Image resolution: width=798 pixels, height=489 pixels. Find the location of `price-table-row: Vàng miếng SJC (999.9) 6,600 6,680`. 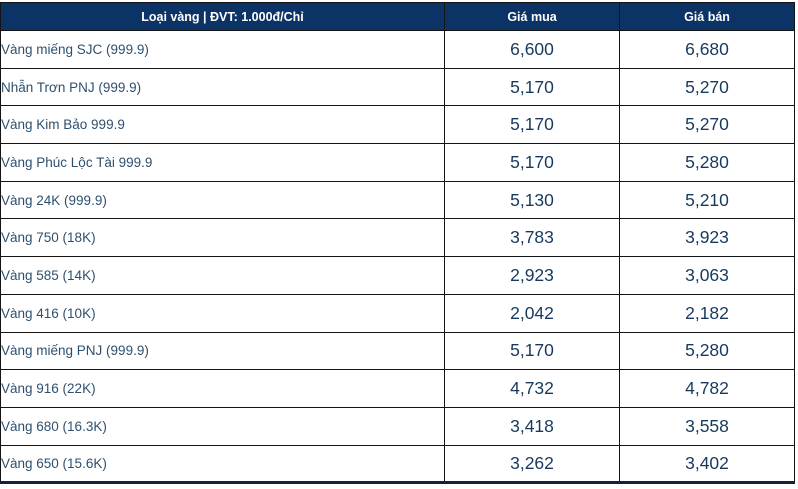

price-table-row: Vàng miếng SJC (999.9) 6,600 6,680 is located at coordinates (397, 49).